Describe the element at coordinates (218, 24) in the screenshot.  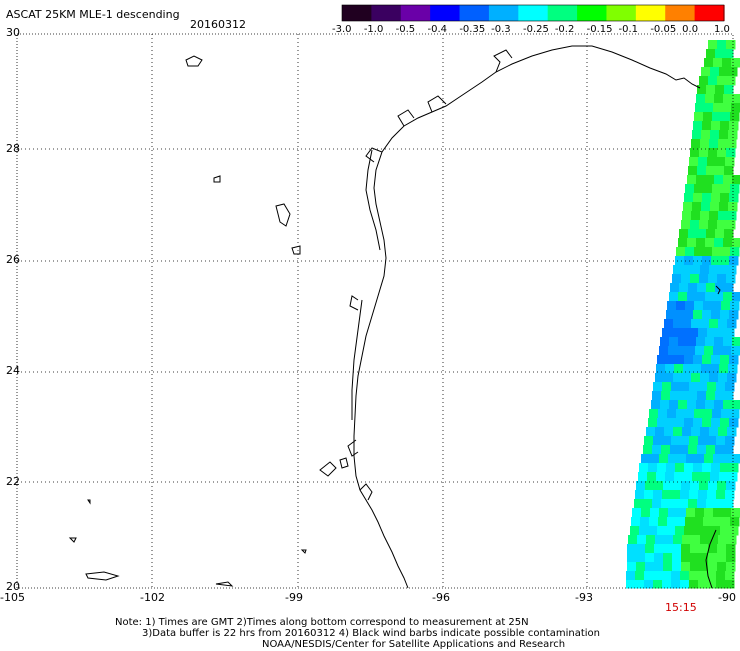
I see `map-date: 20160312` at that location.